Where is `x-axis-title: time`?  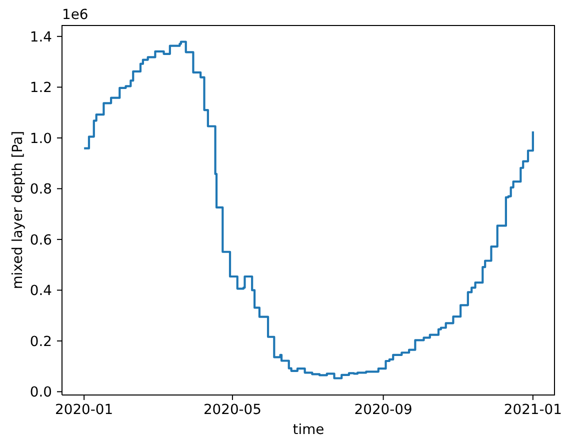
x-axis-title: time is located at coordinates (308, 430).